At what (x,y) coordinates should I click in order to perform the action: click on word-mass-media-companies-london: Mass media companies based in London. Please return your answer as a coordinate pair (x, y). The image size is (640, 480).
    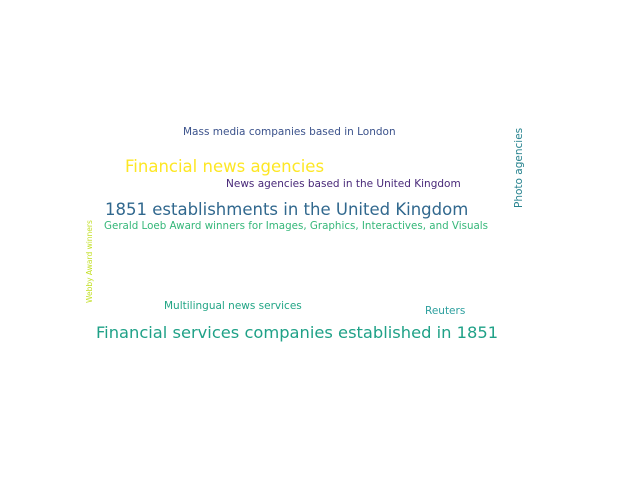
    Looking at the image, I should click on (289, 132).